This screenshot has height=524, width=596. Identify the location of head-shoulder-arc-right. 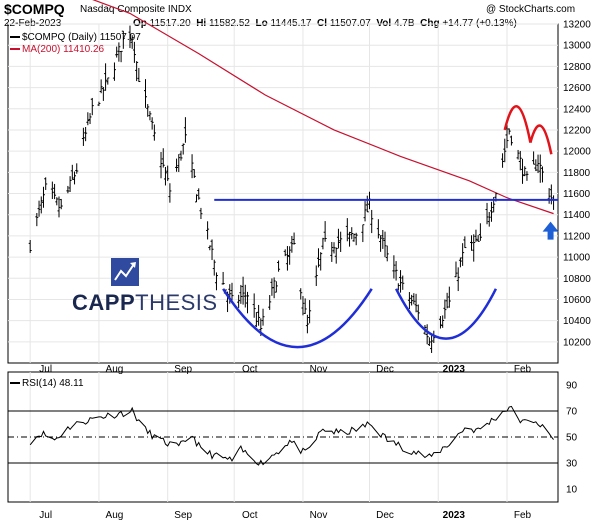
(541, 139).